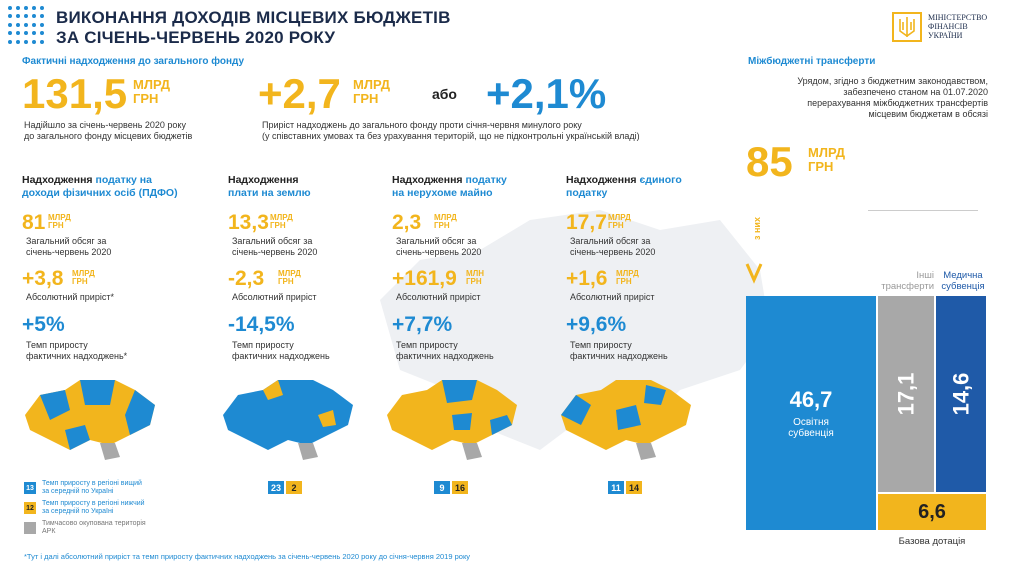 The height and width of the screenshot is (576, 1024). What do you see at coordinates (133, 61) in the screenshot?
I see `general-fund-subtitle: Фактичні надходження до загального фонду` at bounding box center [133, 61].